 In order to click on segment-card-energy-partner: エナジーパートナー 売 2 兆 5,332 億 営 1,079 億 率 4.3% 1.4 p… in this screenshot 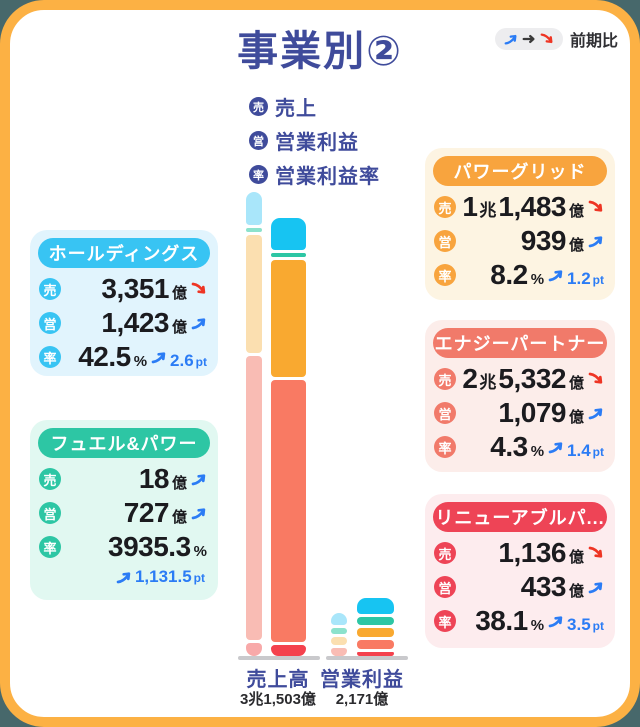, I will do `click(520, 396)`.